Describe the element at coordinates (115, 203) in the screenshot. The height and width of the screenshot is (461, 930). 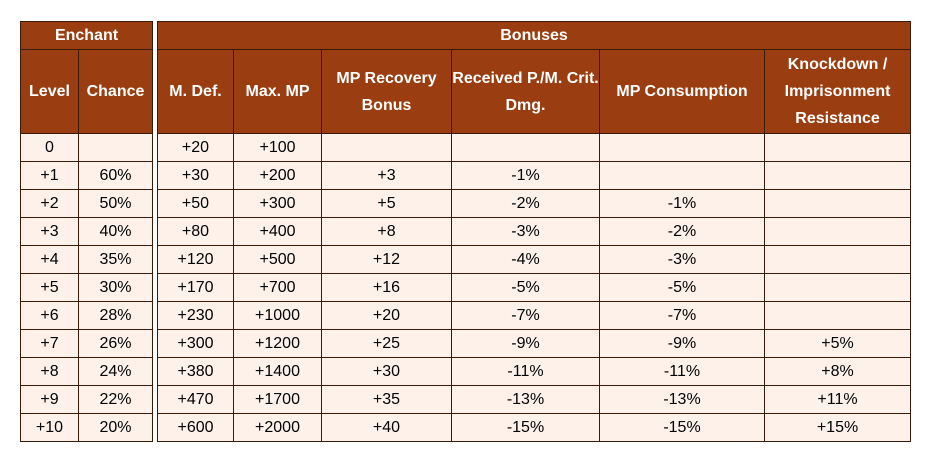
I see `table-cell: 50%` at that location.